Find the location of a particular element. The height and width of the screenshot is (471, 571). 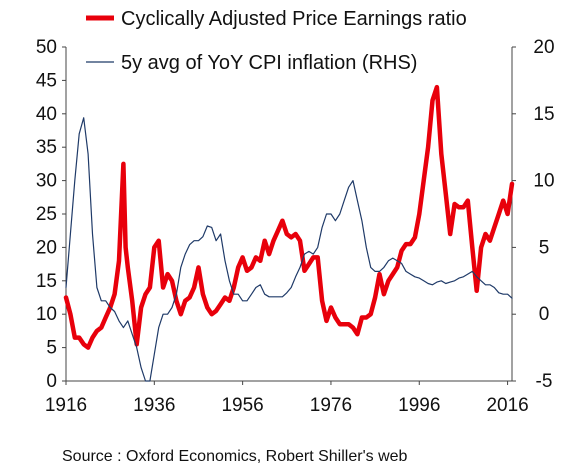

y-right-tick-label: 10 is located at coordinates (543, 181).